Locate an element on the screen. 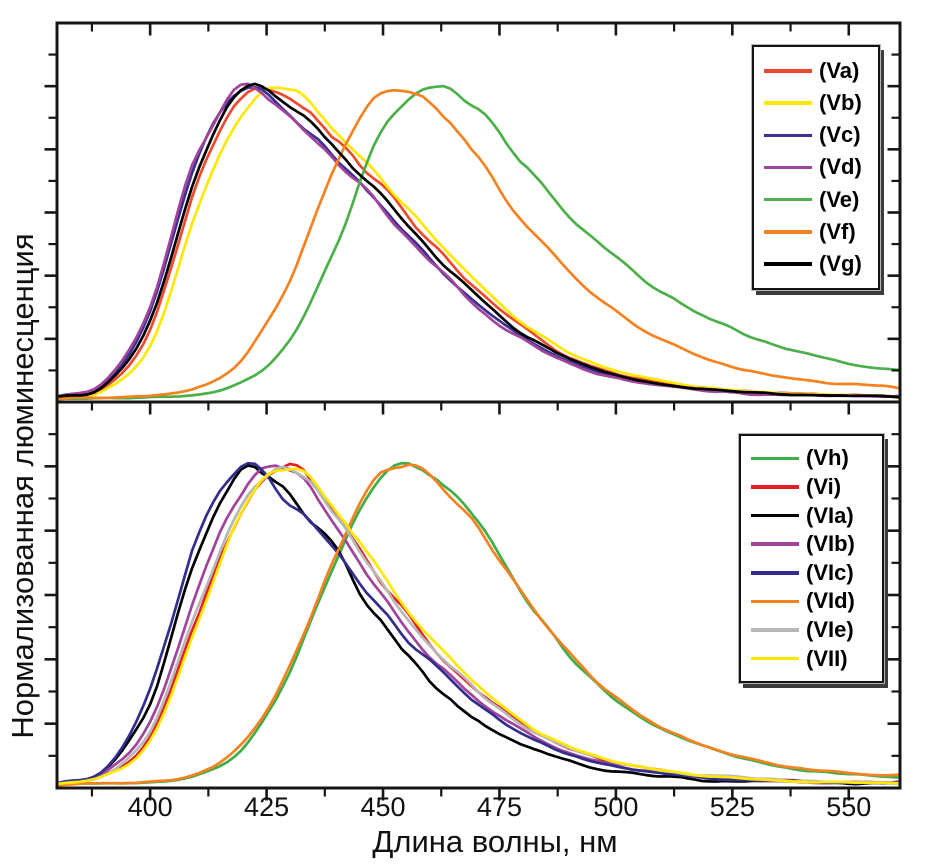  legend-item: (VIb) is located at coordinates (811, 544).